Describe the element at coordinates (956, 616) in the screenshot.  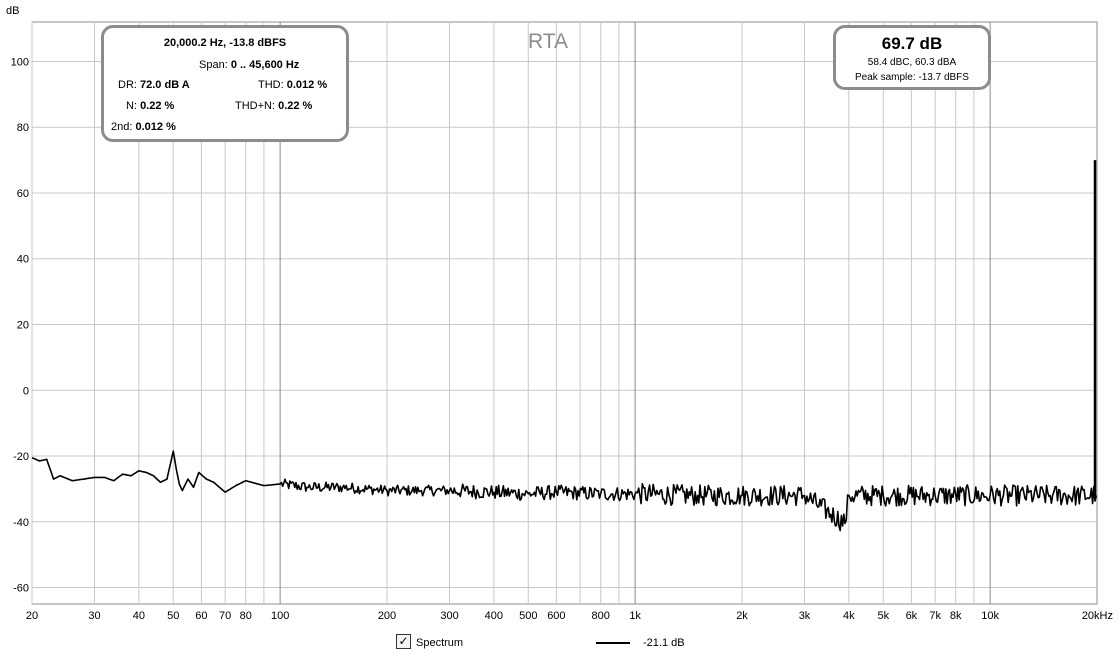
I see `x-tick-label: 8k` at that location.